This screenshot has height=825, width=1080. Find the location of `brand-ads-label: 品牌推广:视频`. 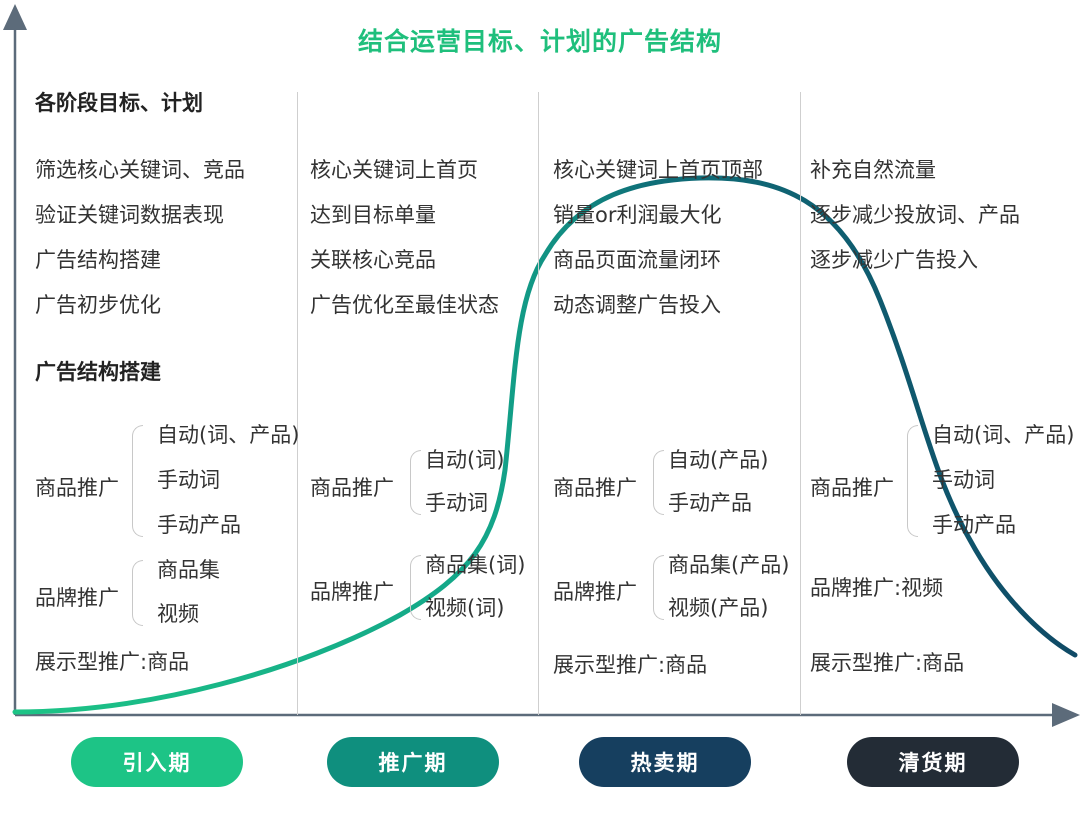

brand-ads-label: 品牌推广:视频 is located at coordinates (877, 588).